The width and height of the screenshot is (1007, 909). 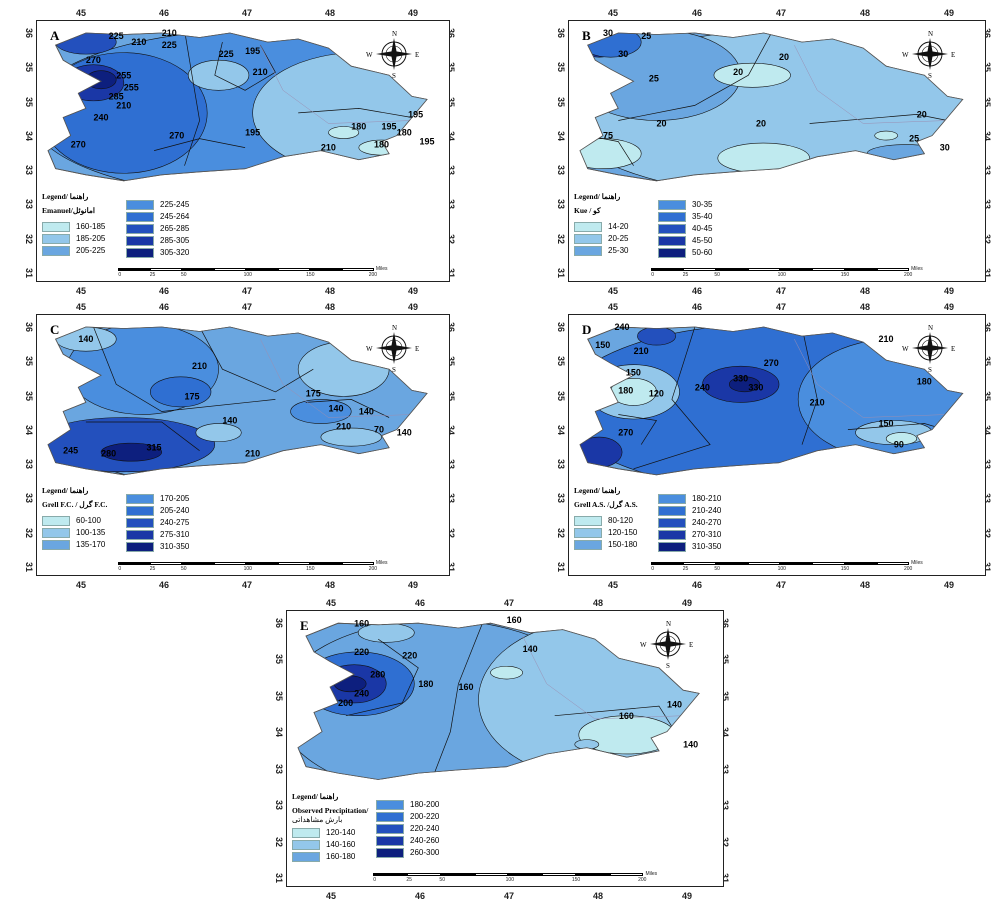 What do you see at coordinates (247, 13) in the screenshot?
I see `longitude-tick-top: 47` at bounding box center [247, 13].